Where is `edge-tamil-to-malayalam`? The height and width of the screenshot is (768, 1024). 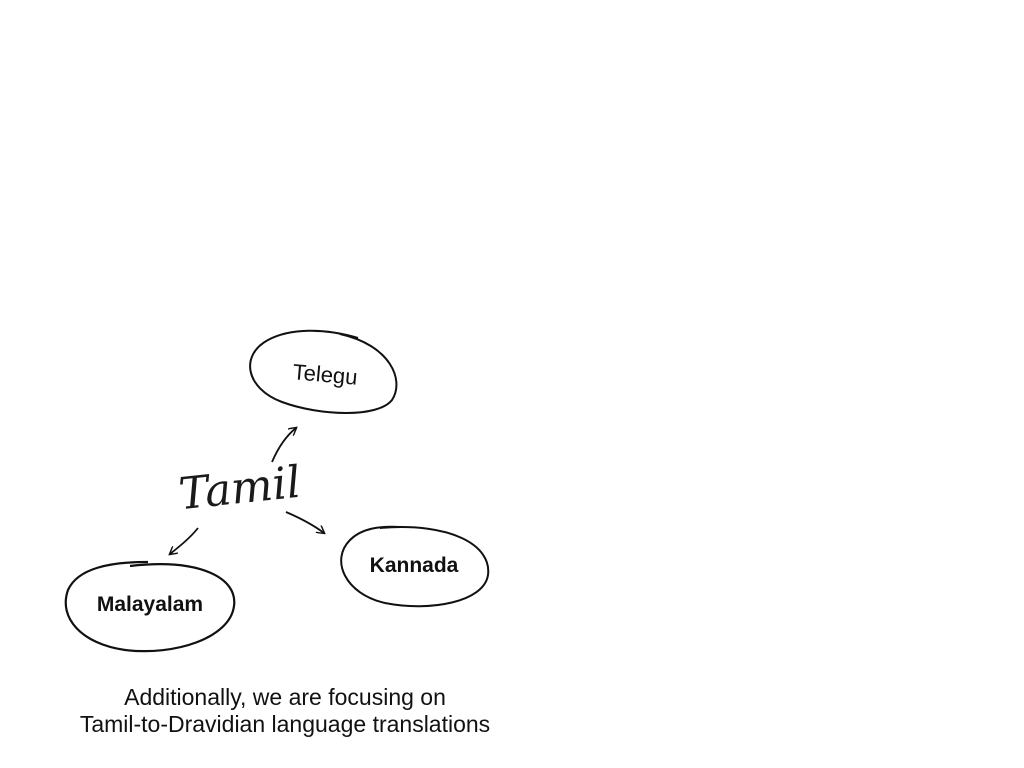
edge-tamil-to-malayalam is located at coordinates (184, 540).